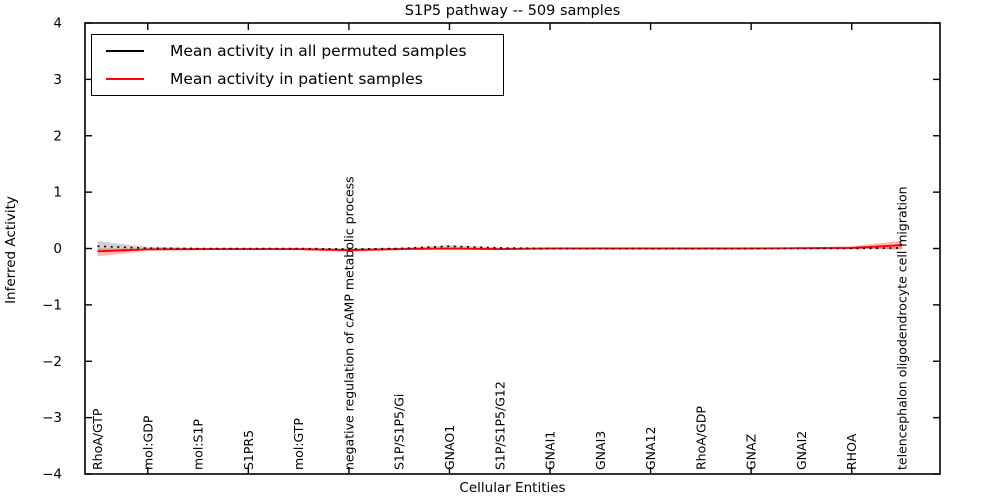 This screenshot has height=500, width=1000. Describe the element at coordinates (298, 444) in the screenshot. I see `category-label: mol:GTP` at that location.